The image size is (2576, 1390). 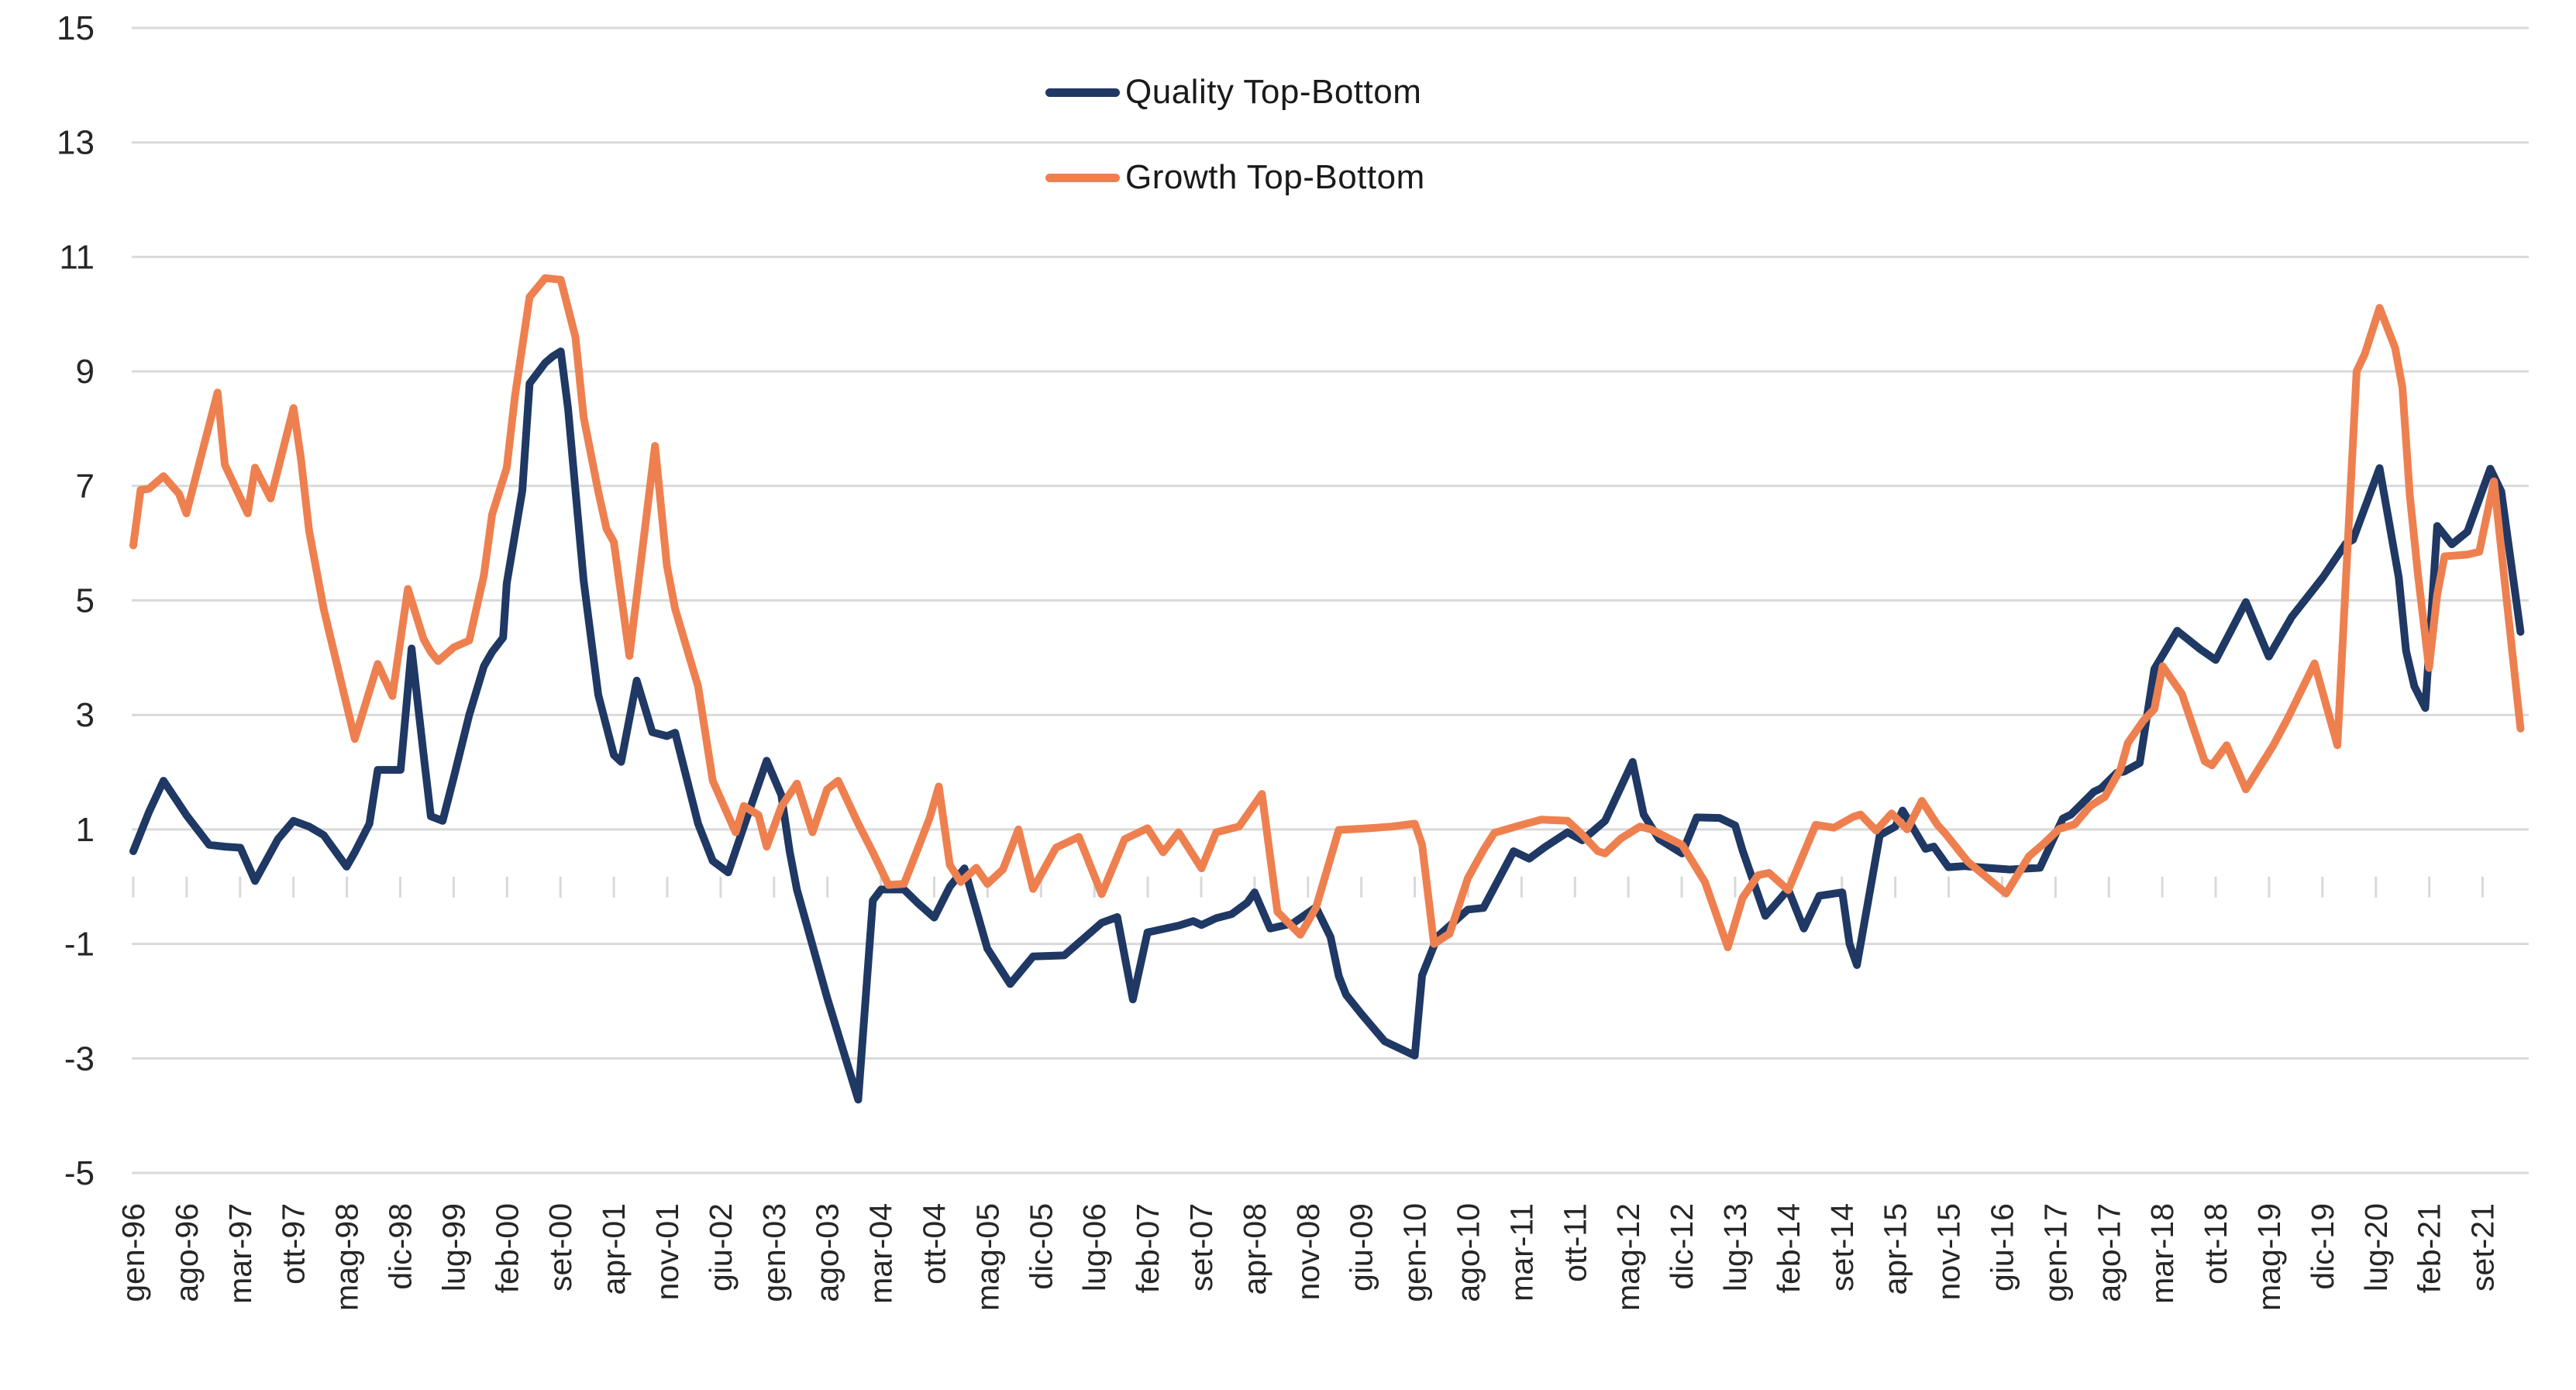 What do you see at coordinates (85, 830) in the screenshot?
I see `y-axis-label: 1` at bounding box center [85, 830].